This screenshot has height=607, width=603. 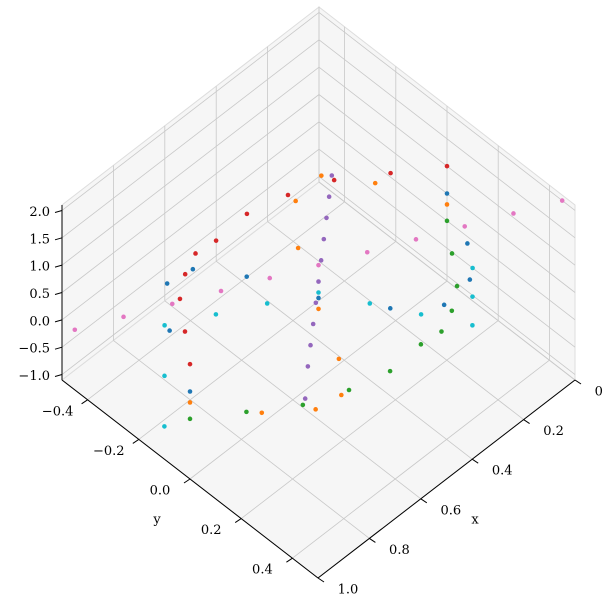 What do you see at coordinates (39, 267) in the screenshot?
I see `z-tick-label: 1.0` at bounding box center [39, 267].